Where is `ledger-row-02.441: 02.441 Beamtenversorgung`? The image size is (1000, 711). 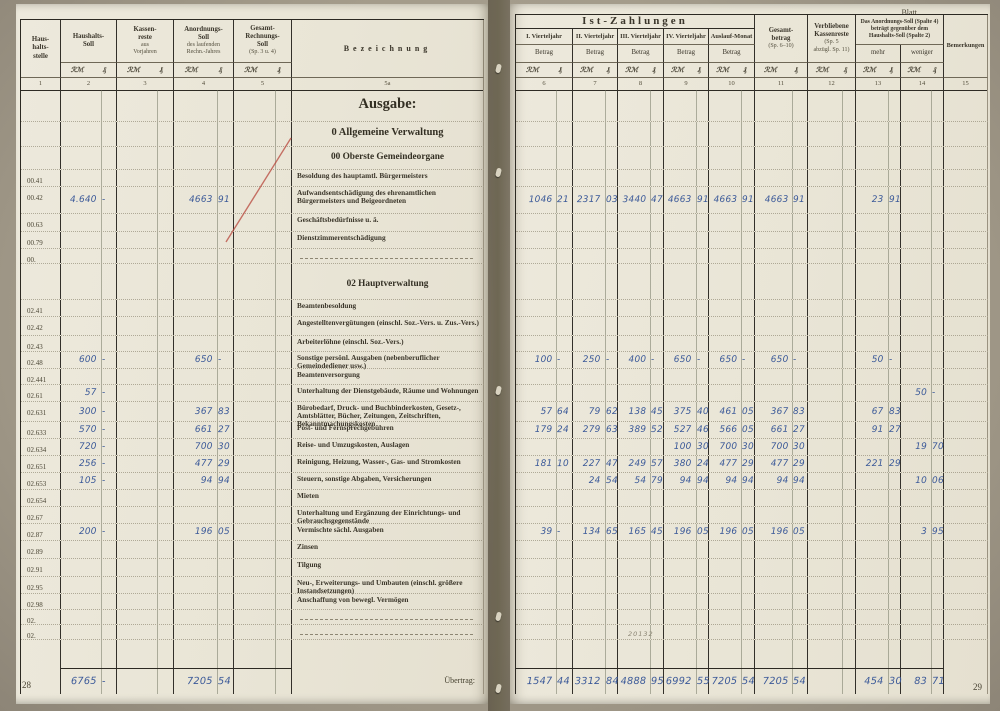 ledger-row-02.441: 02.441 Beamtenversorgung is located at coordinates (252, 377).